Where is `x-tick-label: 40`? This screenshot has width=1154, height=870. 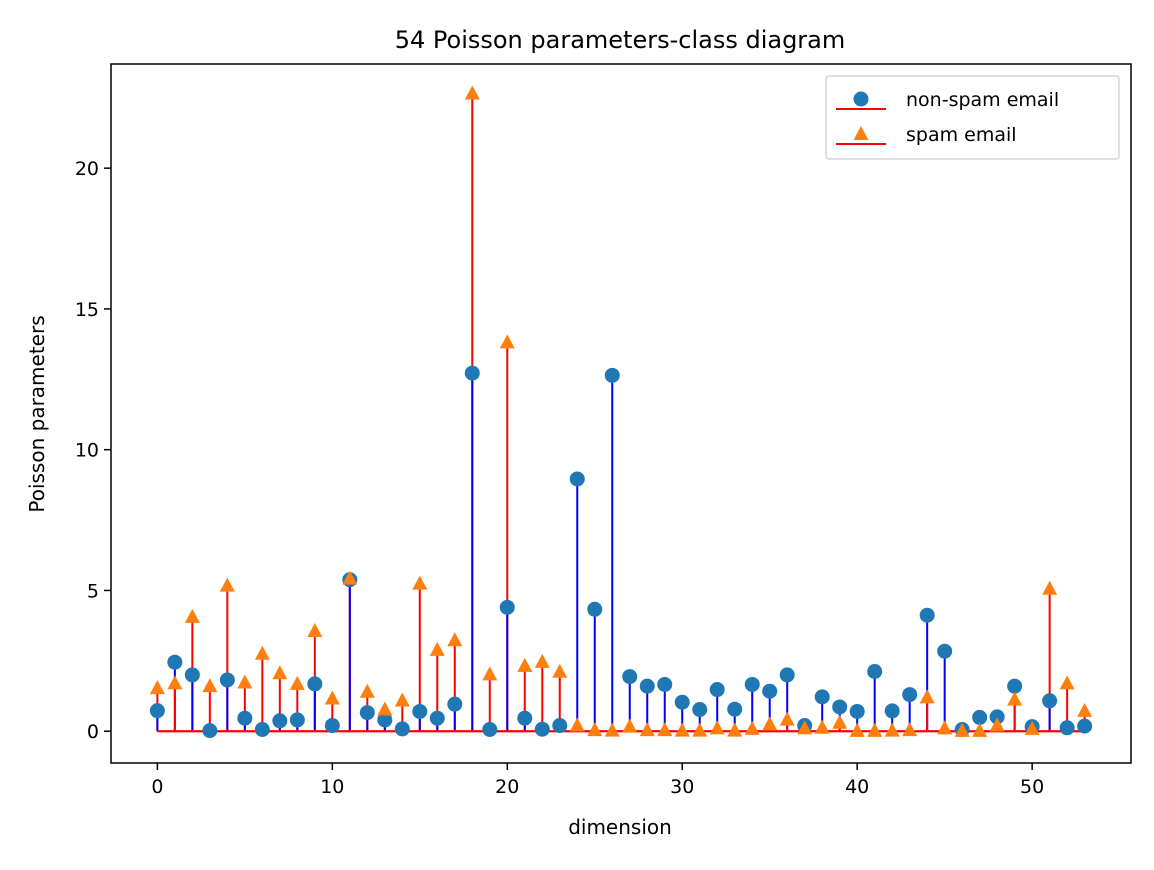
x-tick-label: 40 is located at coordinates (857, 787).